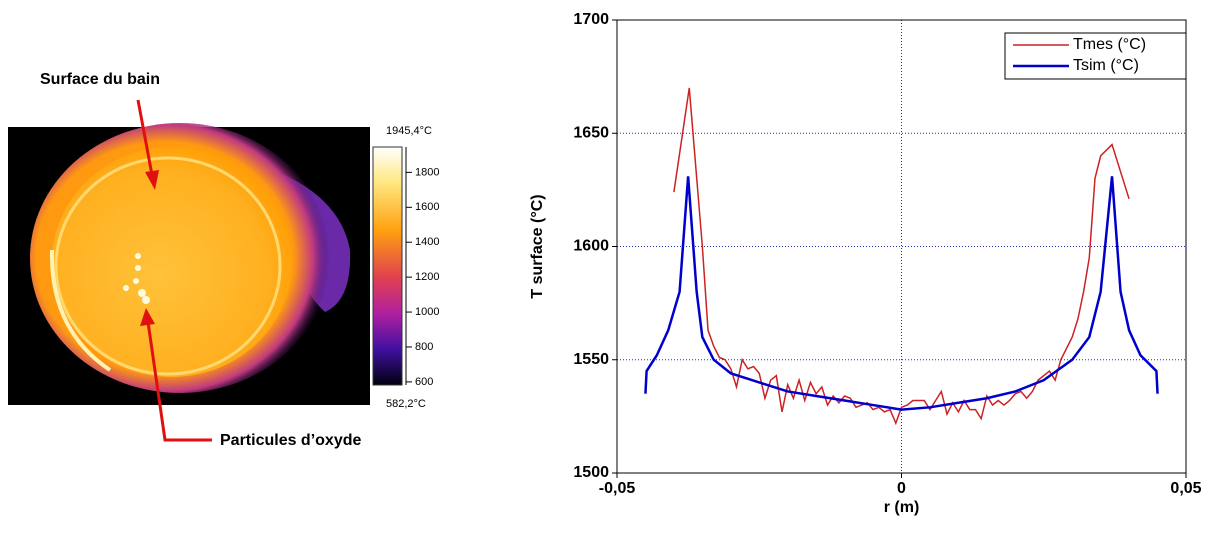  What do you see at coordinates (901, 488) in the screenshot?
I see `x-tick-label: 0` at bounding box center [901, 488].